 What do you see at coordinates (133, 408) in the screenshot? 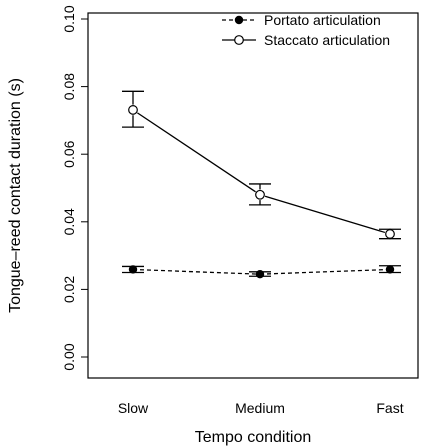
I see `x-tick-label: Slow` at bounding box center [133, 408].